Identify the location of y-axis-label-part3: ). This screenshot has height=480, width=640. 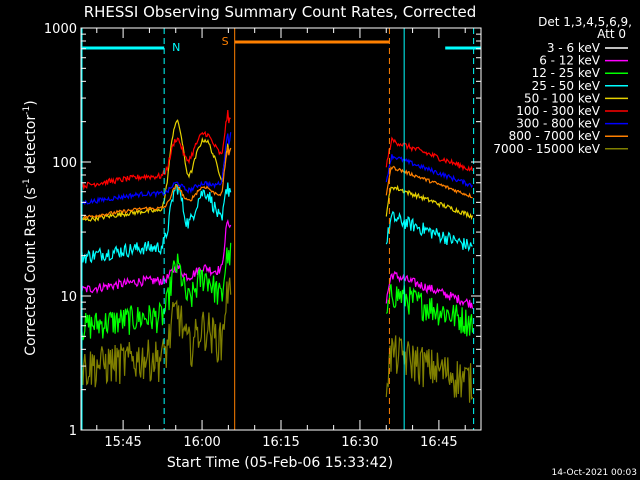
(31, 102).